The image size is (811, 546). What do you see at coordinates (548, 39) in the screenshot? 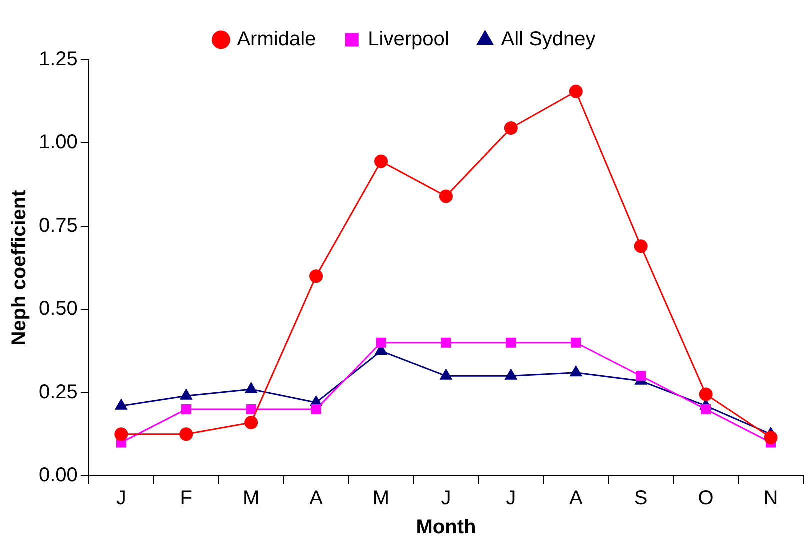
I see `legend-label: All Sydney` at bounding box center [548, 39].